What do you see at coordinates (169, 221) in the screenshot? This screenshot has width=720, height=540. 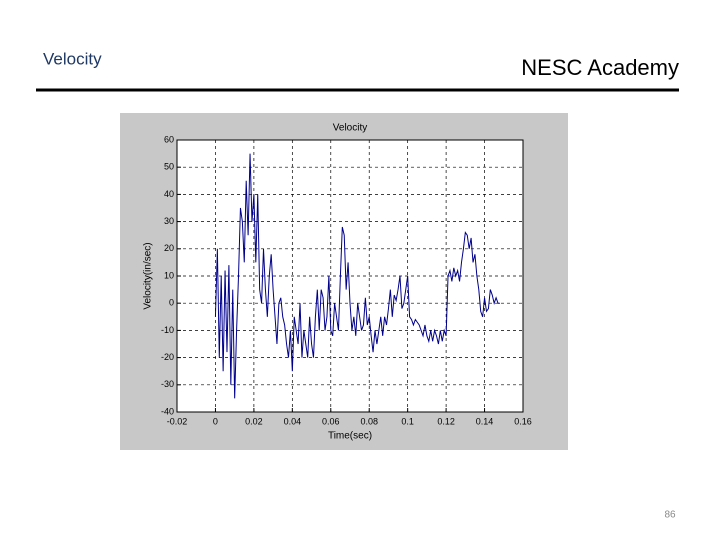 I see `y-tick-label: 30` at bounding box center [169, 221].